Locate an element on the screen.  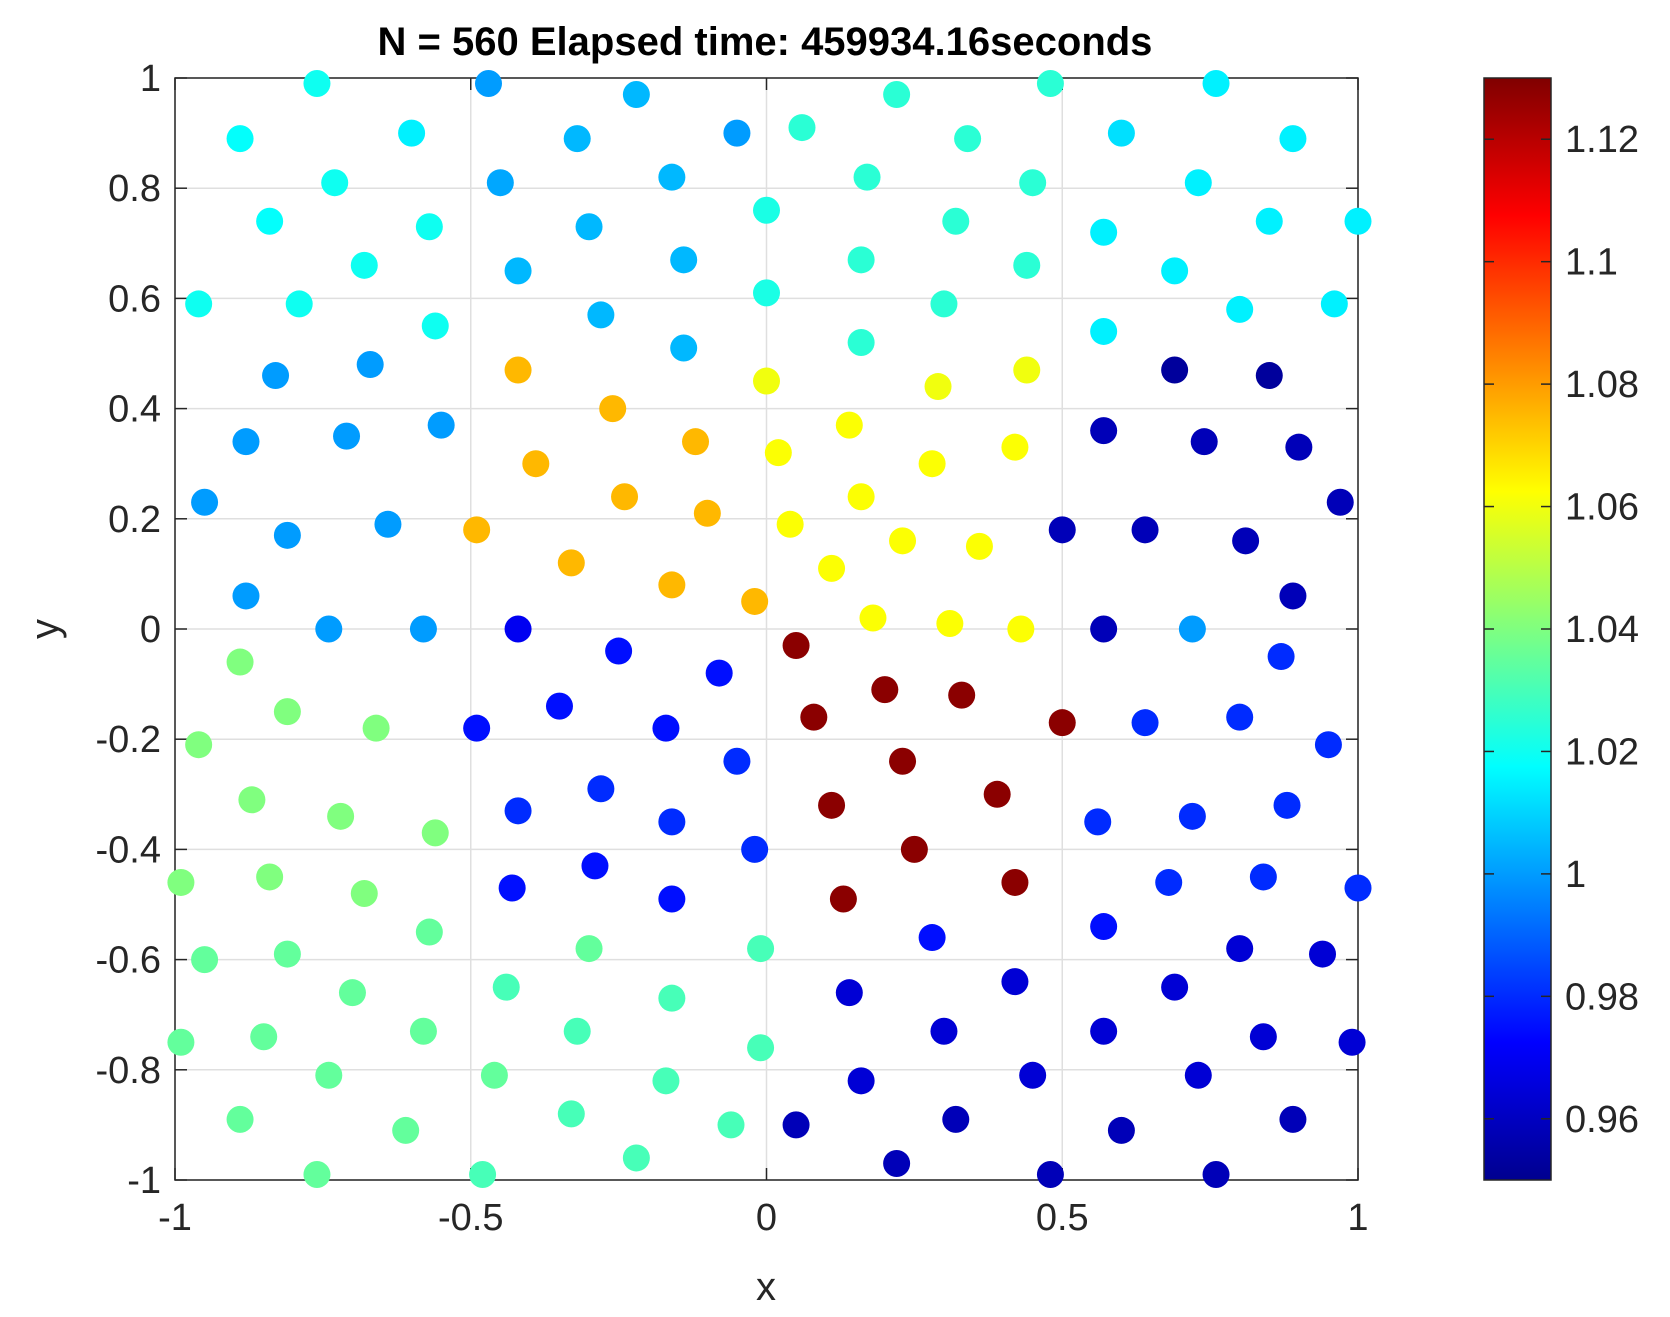
colorbar-tick-label: 1 is located at coordinates (1575, 875).